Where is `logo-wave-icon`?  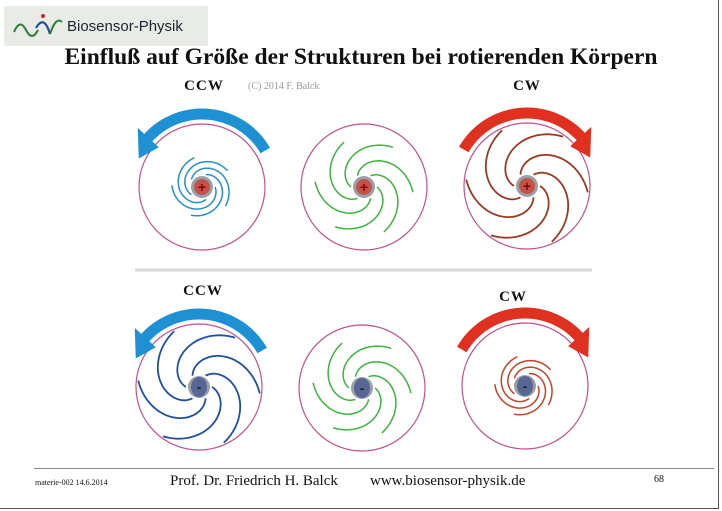 logo-wave-icon is located at coordinates (38, 25).